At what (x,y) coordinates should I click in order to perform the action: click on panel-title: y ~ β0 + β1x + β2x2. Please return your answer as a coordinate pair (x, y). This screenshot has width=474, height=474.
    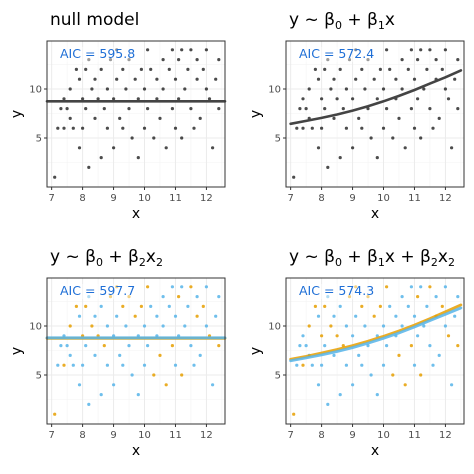
    Looking at the image, I should click on (372, 258).